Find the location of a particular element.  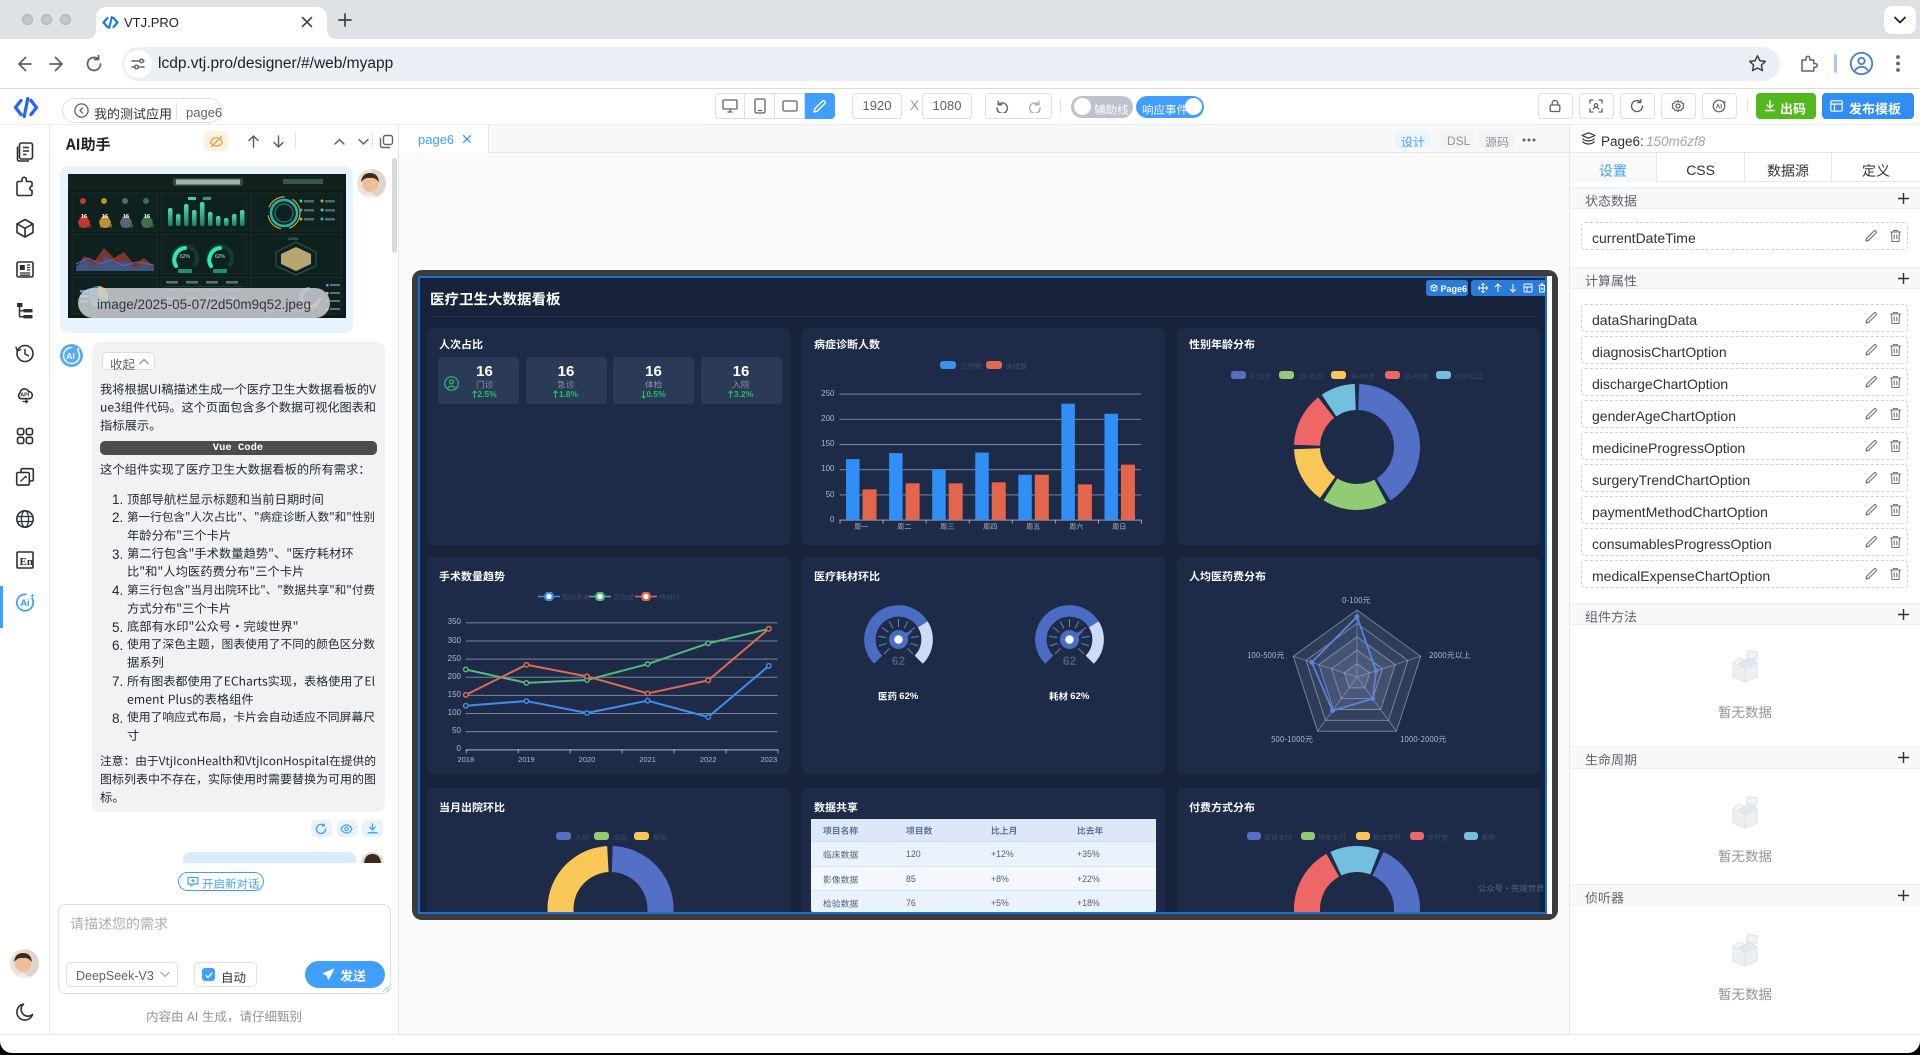

svg-text: API is located at coordinates (24, 396).